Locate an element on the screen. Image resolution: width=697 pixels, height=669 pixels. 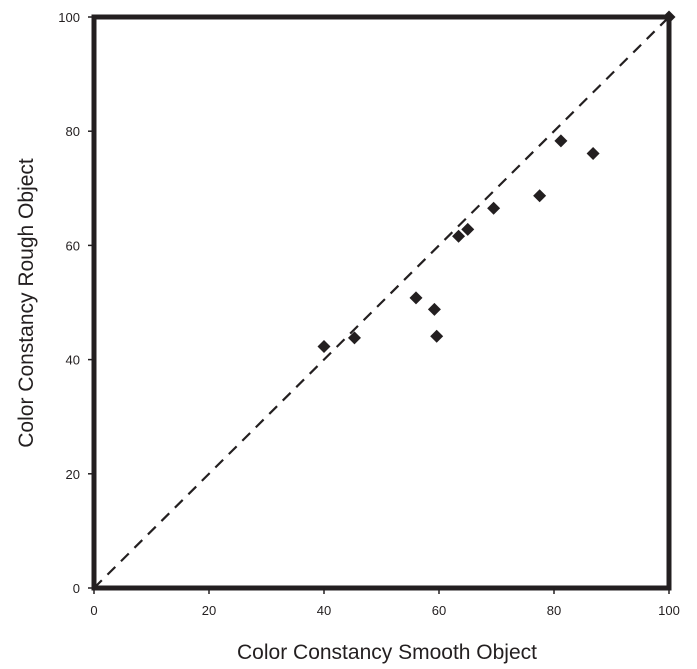
y-tick-label: 60 is located at coordinates (73, 245).